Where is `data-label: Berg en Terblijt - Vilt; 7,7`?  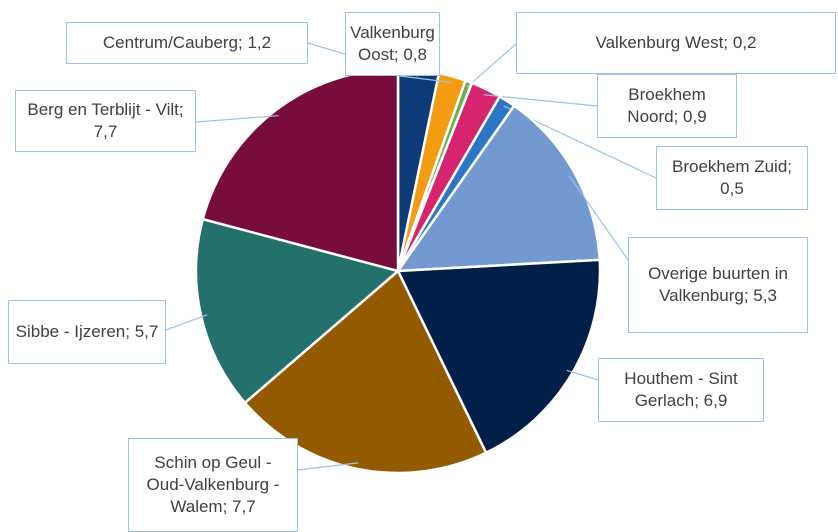
data-label: Berg en Terblijt - Vilt; 7,7 is located at coordinates (105, 121).